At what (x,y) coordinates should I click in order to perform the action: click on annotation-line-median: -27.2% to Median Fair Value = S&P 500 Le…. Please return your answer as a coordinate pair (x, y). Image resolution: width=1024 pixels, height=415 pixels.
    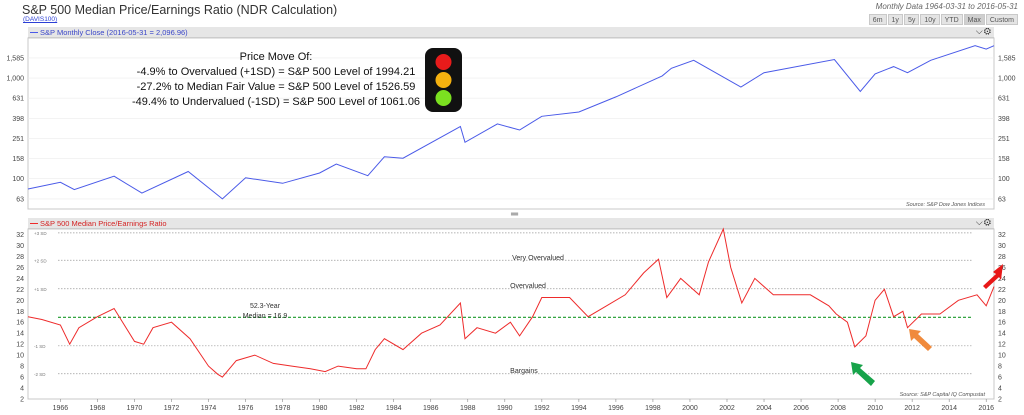
    Looking at the image, I should click on (276, 87).